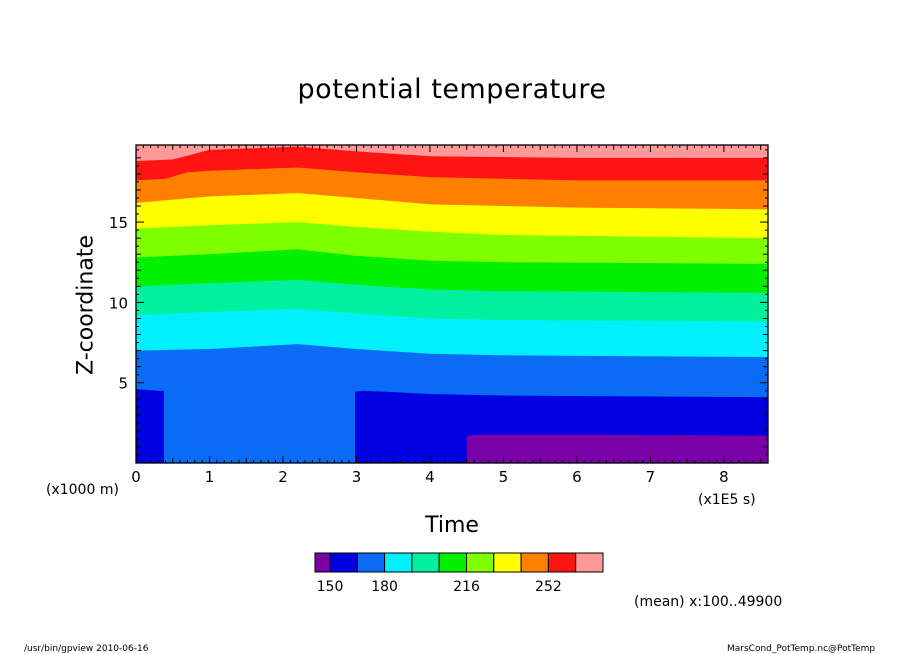  Describe the element at coordinates (123, 384) in the screenshot. I see `y-tick-label: 5` at that location.